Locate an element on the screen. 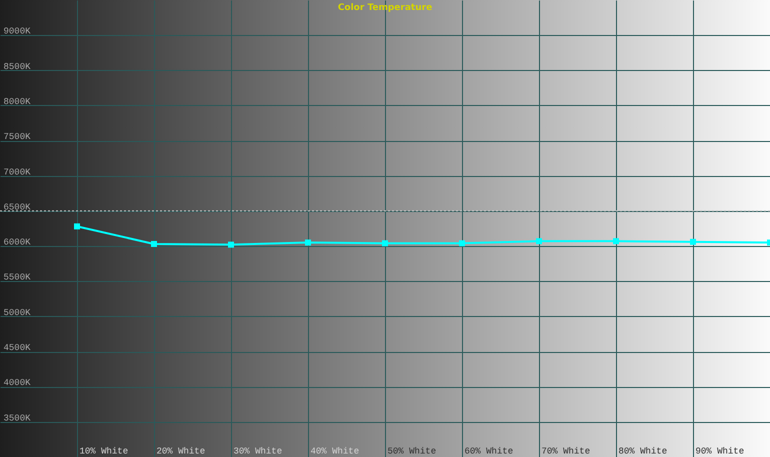  x-tick-label: 40% White is located at coordinates (335, 451).